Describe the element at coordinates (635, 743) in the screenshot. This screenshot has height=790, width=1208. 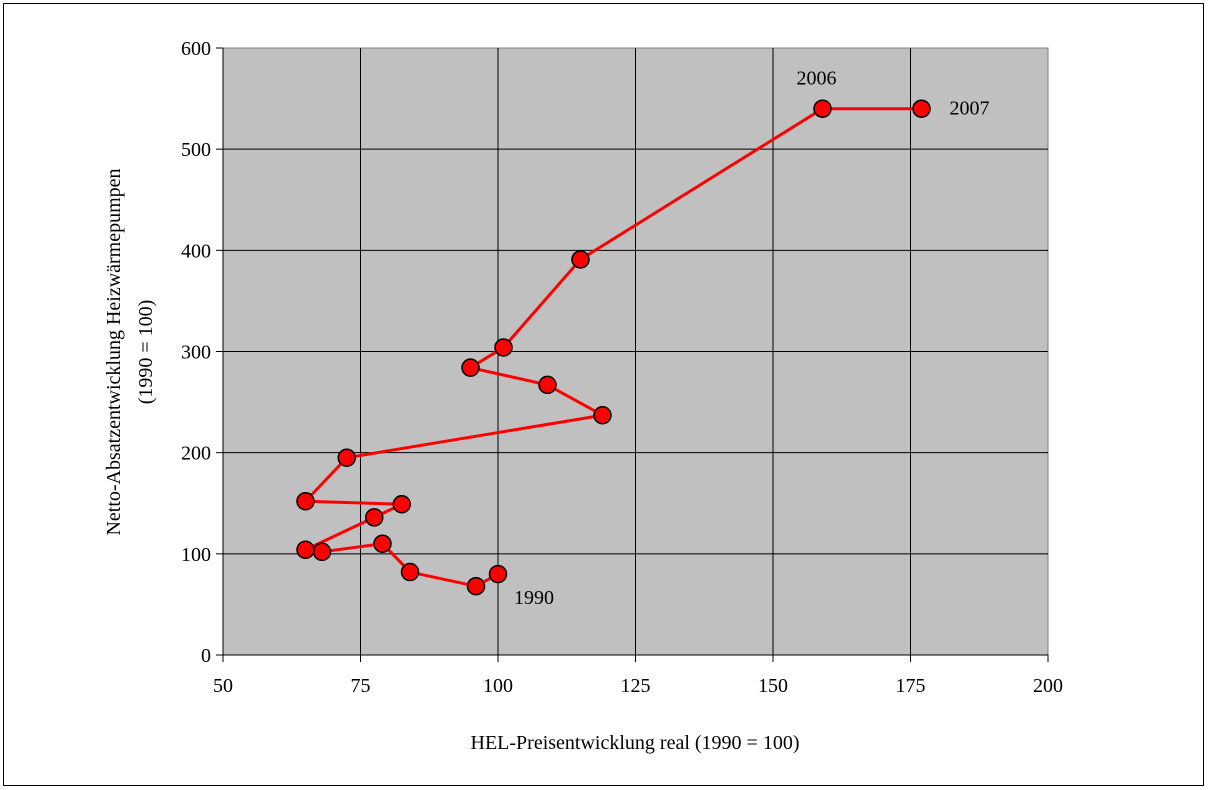
I see `x-axis-title: HEL-Preisentwicklung real (1990 = 100)` at that location.